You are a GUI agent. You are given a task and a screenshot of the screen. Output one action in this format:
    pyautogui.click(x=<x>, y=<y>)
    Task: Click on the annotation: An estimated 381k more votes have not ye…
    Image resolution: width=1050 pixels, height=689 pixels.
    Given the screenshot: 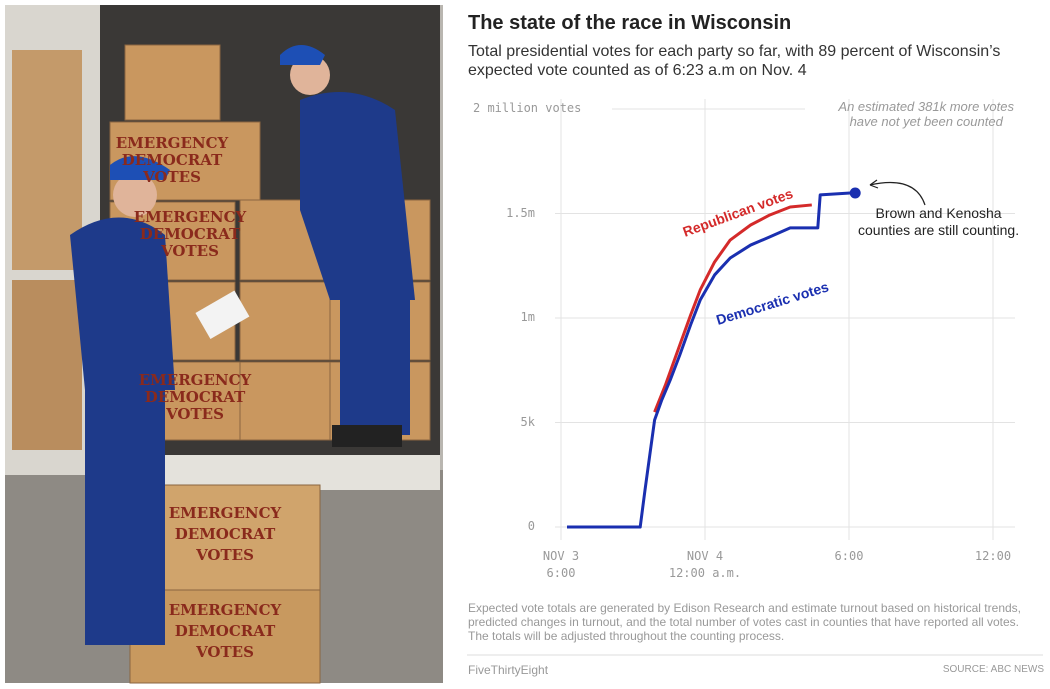 What is the action you would take?
    pyautogui.click(x=926, y=114)
    